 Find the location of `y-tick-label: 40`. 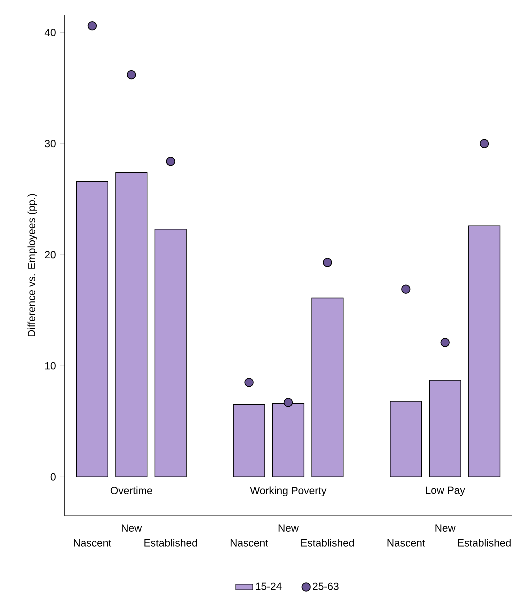

y-tick-label: 40 is located at coordinates (50, 32).